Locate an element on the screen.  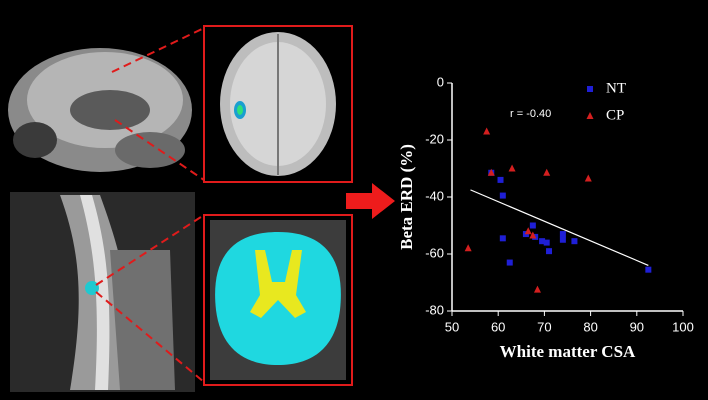
y-tick-label: -40 is located at coordinates (434, 195).